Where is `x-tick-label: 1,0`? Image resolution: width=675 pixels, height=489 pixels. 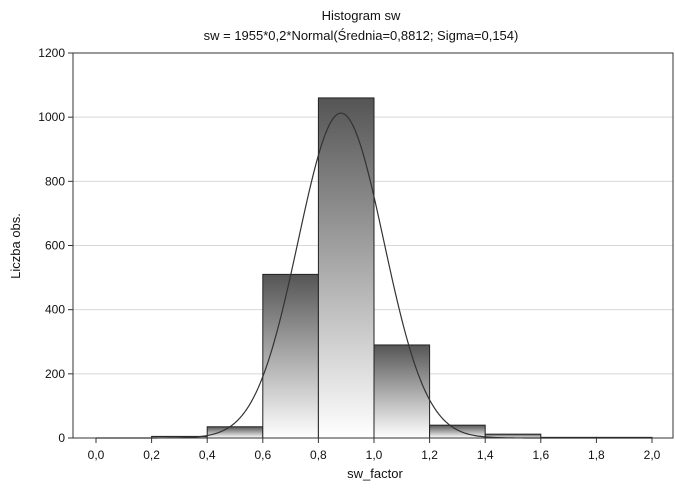
x-tick-label: 1,0 is located at coordinates (374, 455).